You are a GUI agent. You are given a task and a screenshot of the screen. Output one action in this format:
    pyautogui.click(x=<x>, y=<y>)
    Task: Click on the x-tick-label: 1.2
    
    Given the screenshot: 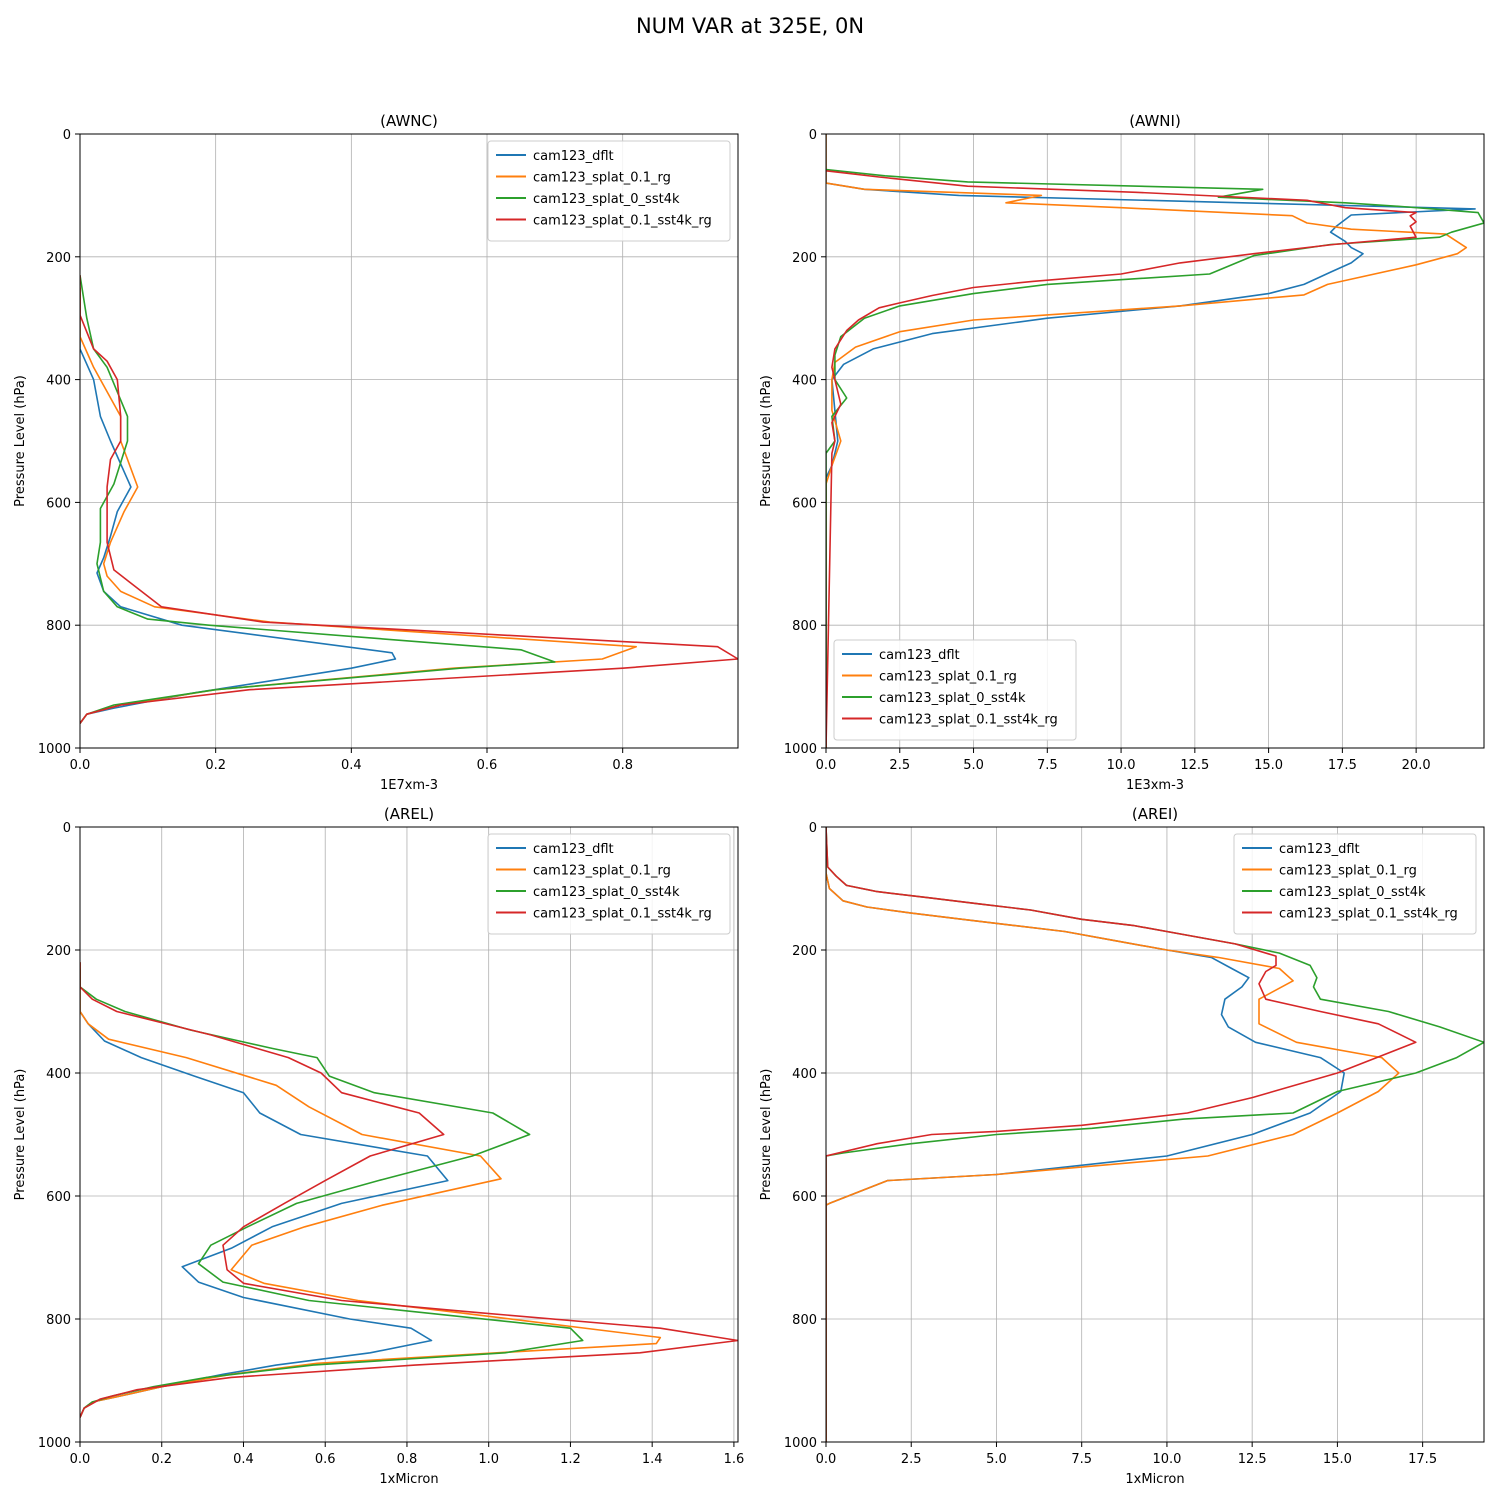 What is the action you would take?
    pyautogui.click(x=570, y=1459)
    